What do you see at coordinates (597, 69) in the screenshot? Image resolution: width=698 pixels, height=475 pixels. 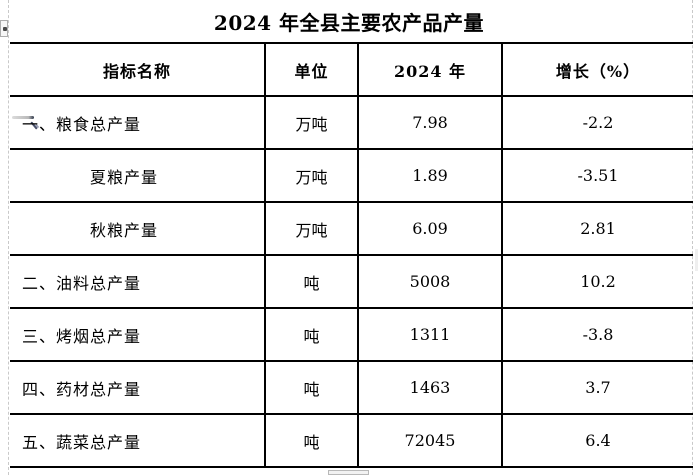 I see `column-header-growth: 增长（%）` at bounding box center [597, 69].